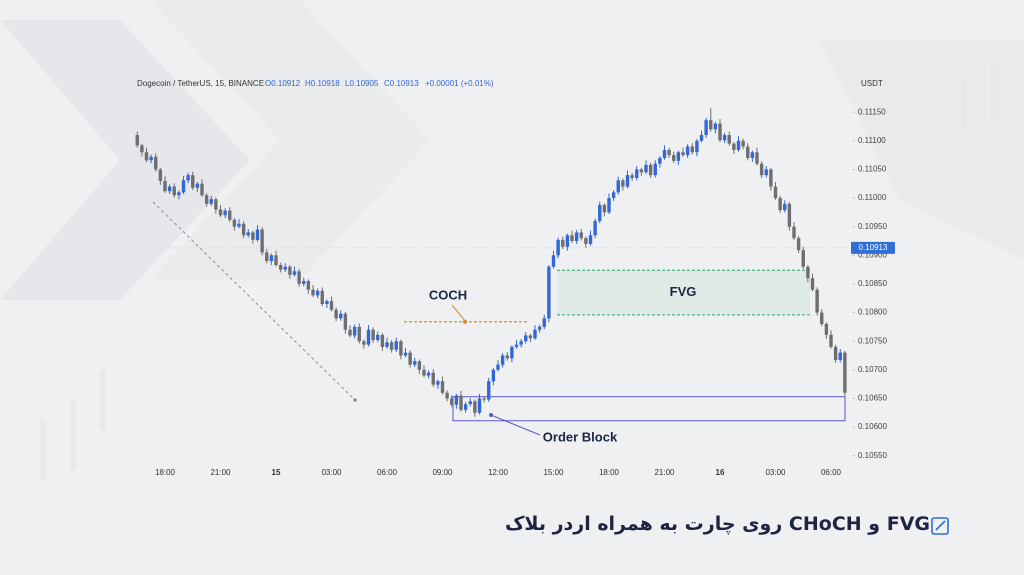 This screenshot has width=1024, height=575. I want to click on y-tick-label: 0.10600, so click(872, 426).